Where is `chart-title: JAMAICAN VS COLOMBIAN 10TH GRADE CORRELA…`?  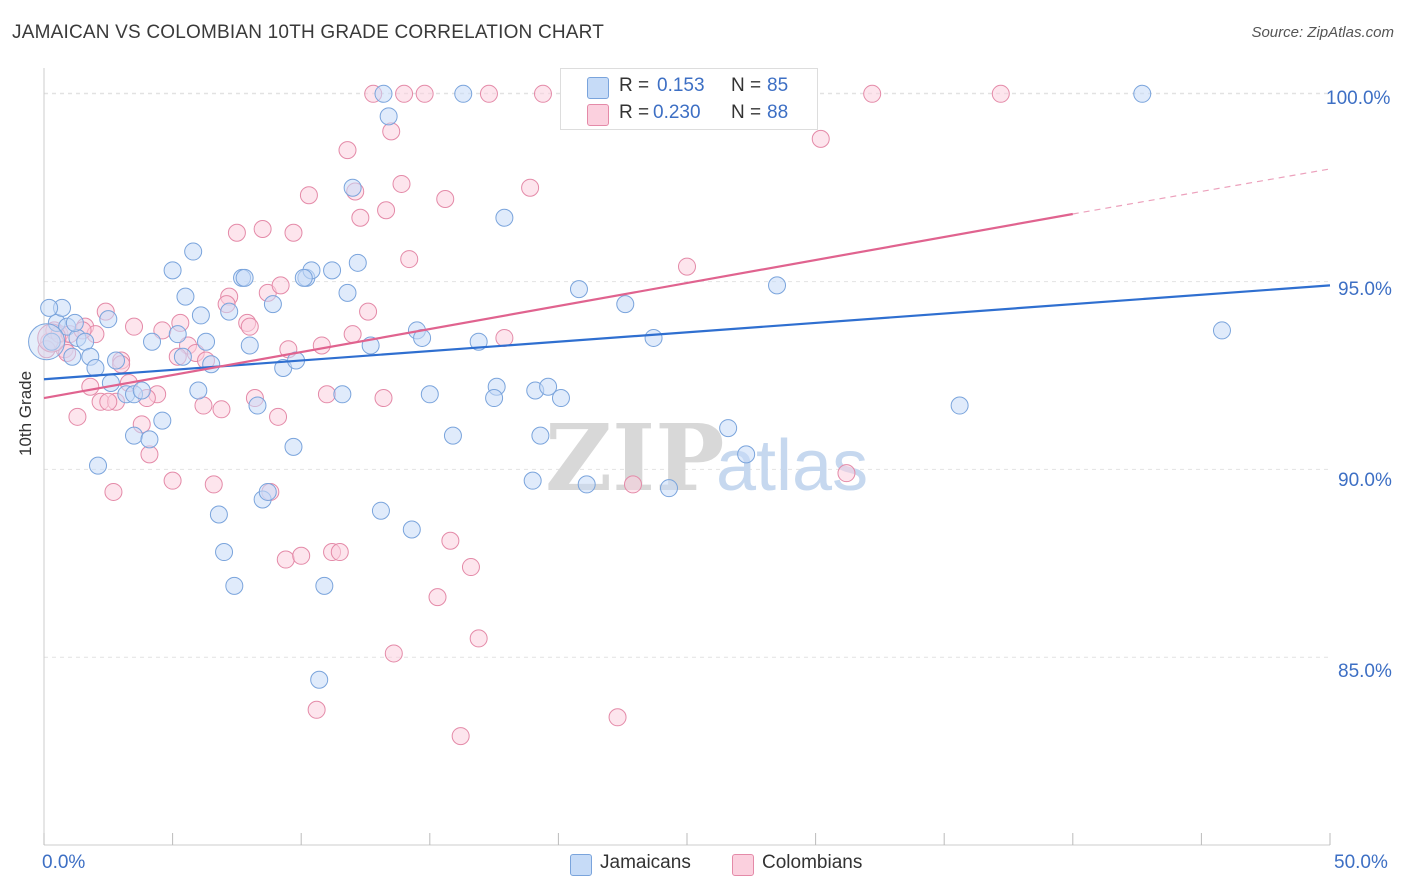
chart-title: JAMAICAN VS COLOMBIAN 10TH GRADE CORRELA… is located at coordinates (308, 32).